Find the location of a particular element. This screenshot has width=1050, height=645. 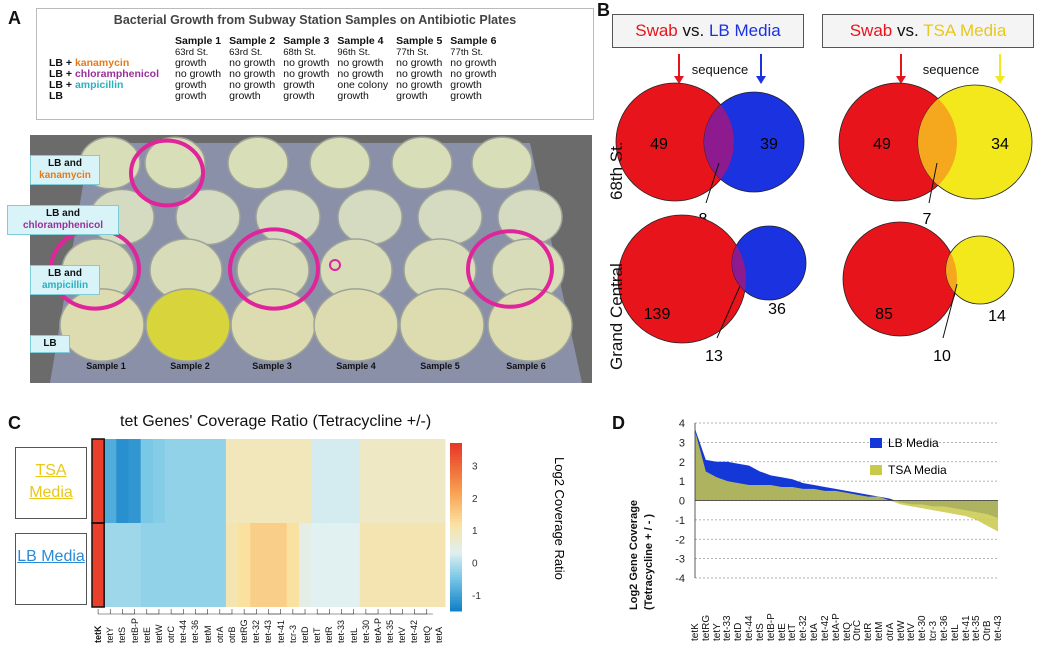

panel-c-letter: C is located at coordinates (14, 423).